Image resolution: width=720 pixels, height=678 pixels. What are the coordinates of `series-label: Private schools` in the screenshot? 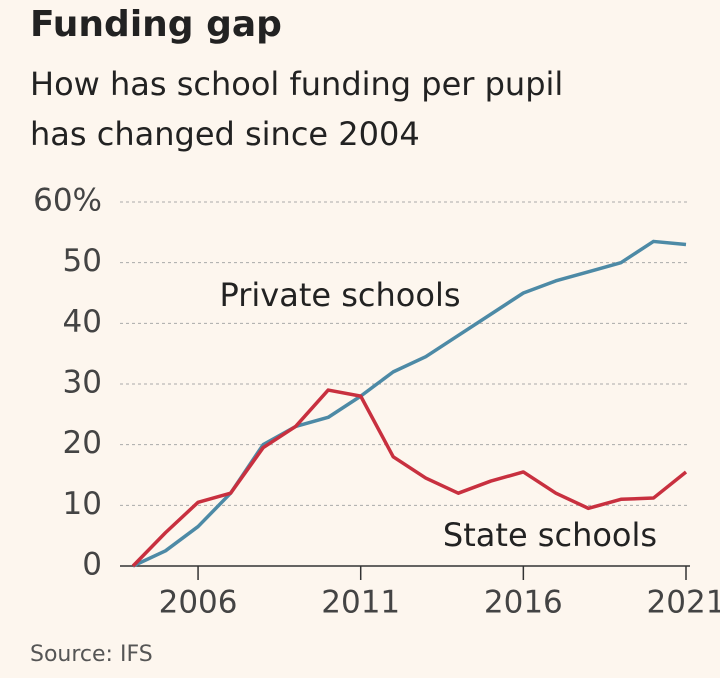 It's located at (340, 295).